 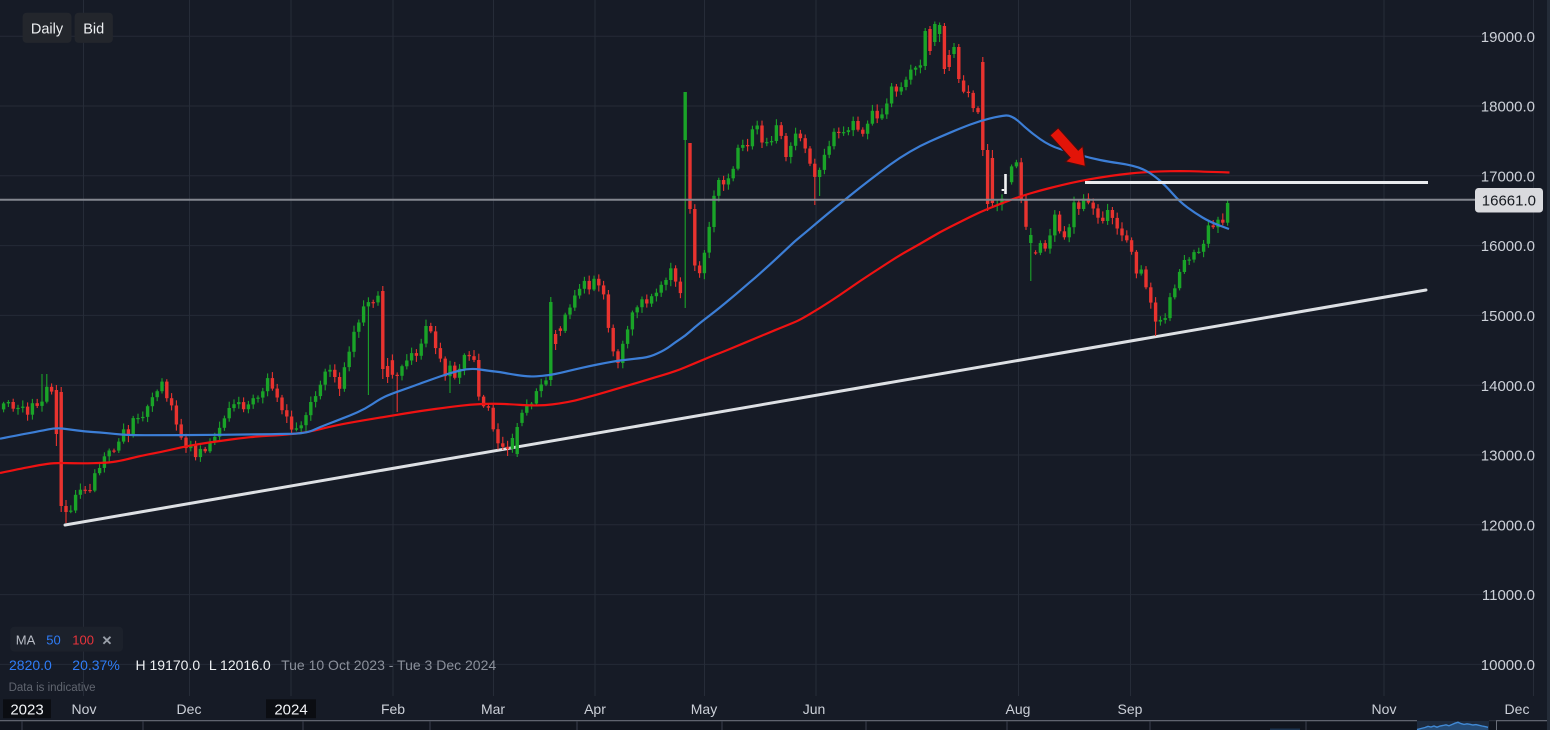 I want to click on svg-text: Data is indicative, so click(x=52, y=688).